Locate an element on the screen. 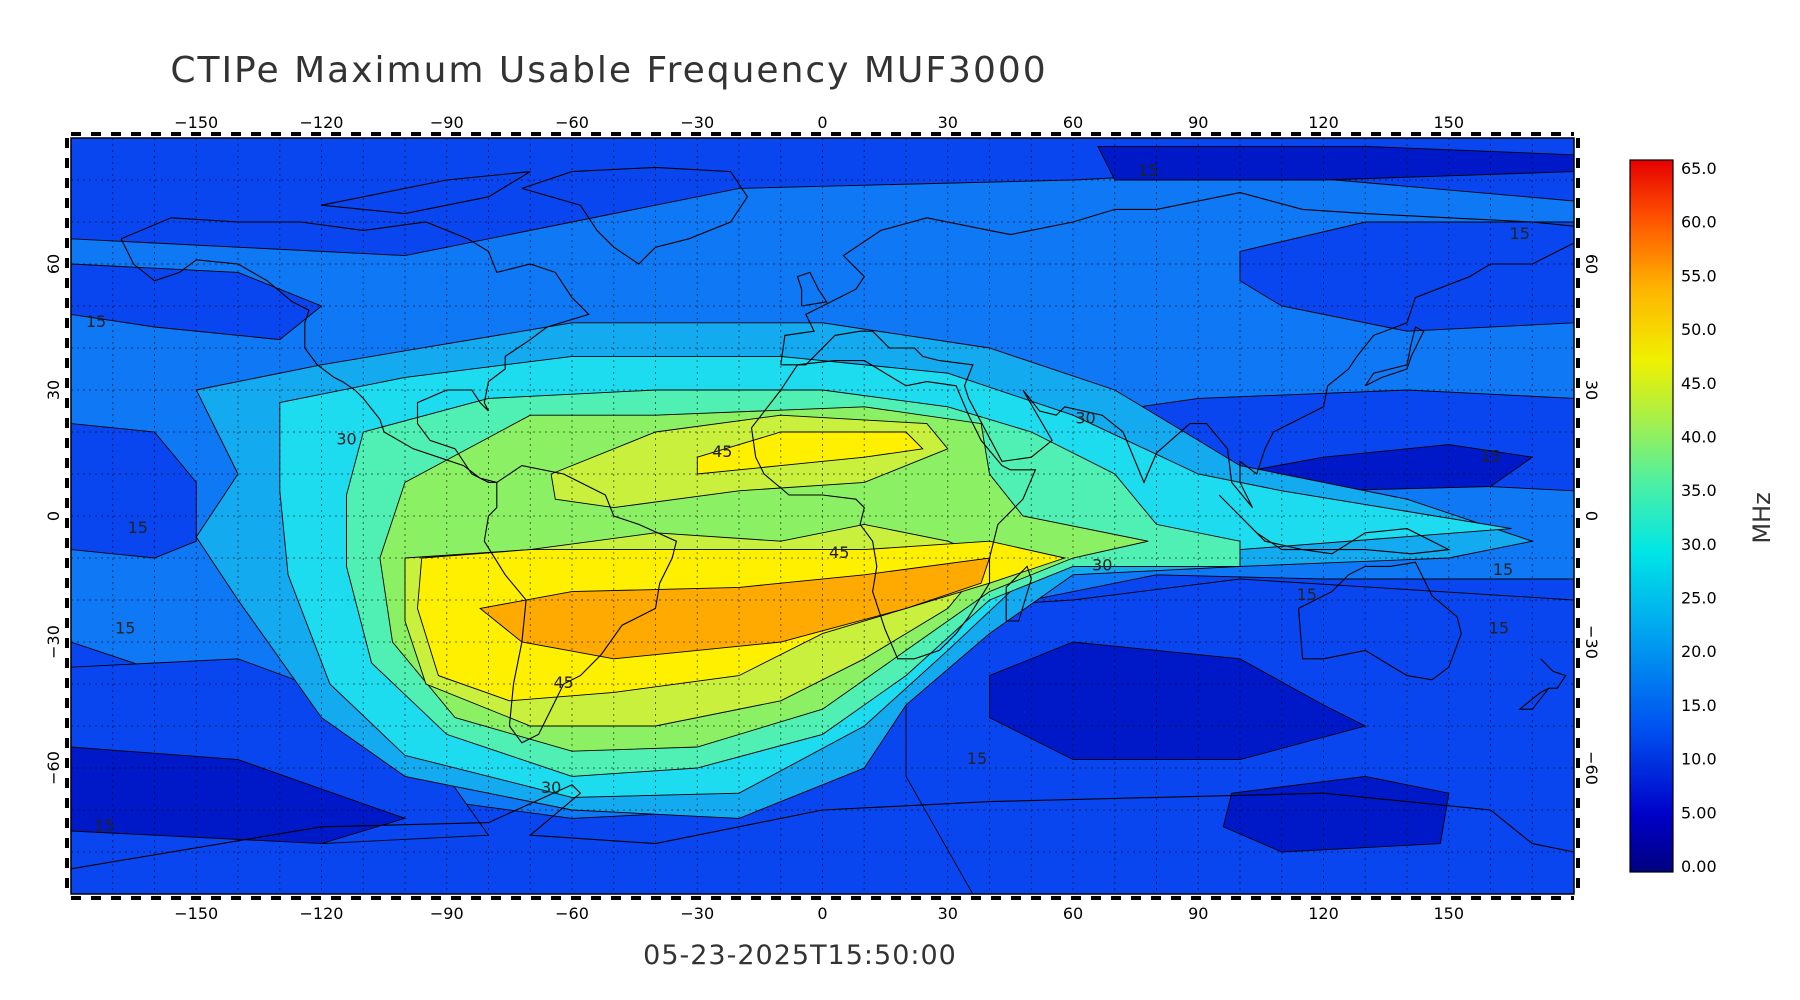 This screenshot has height=1000, width=1800. lat-tick-left: 0 is located at coordinates (53, 516).